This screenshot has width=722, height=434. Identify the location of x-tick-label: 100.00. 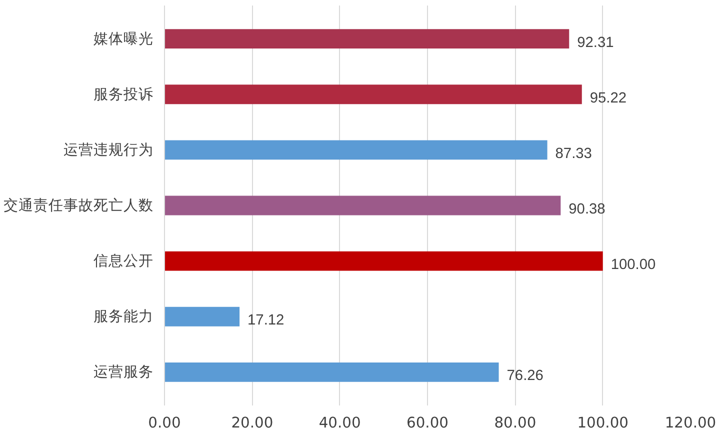
(602, 423).